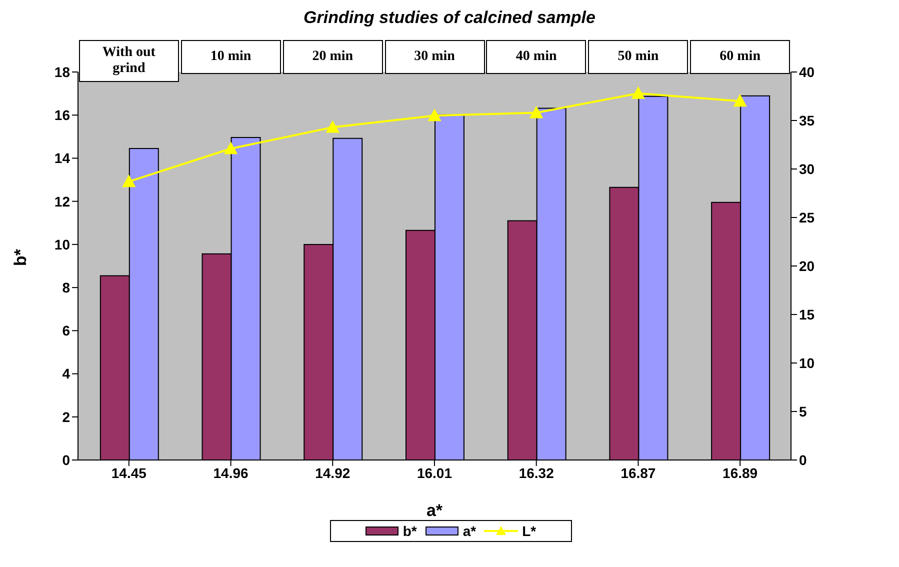  What do you see at coordinates (434, 57) in the screenshot?
I see `label-box: 30 min` at bounding box center [434, 57].